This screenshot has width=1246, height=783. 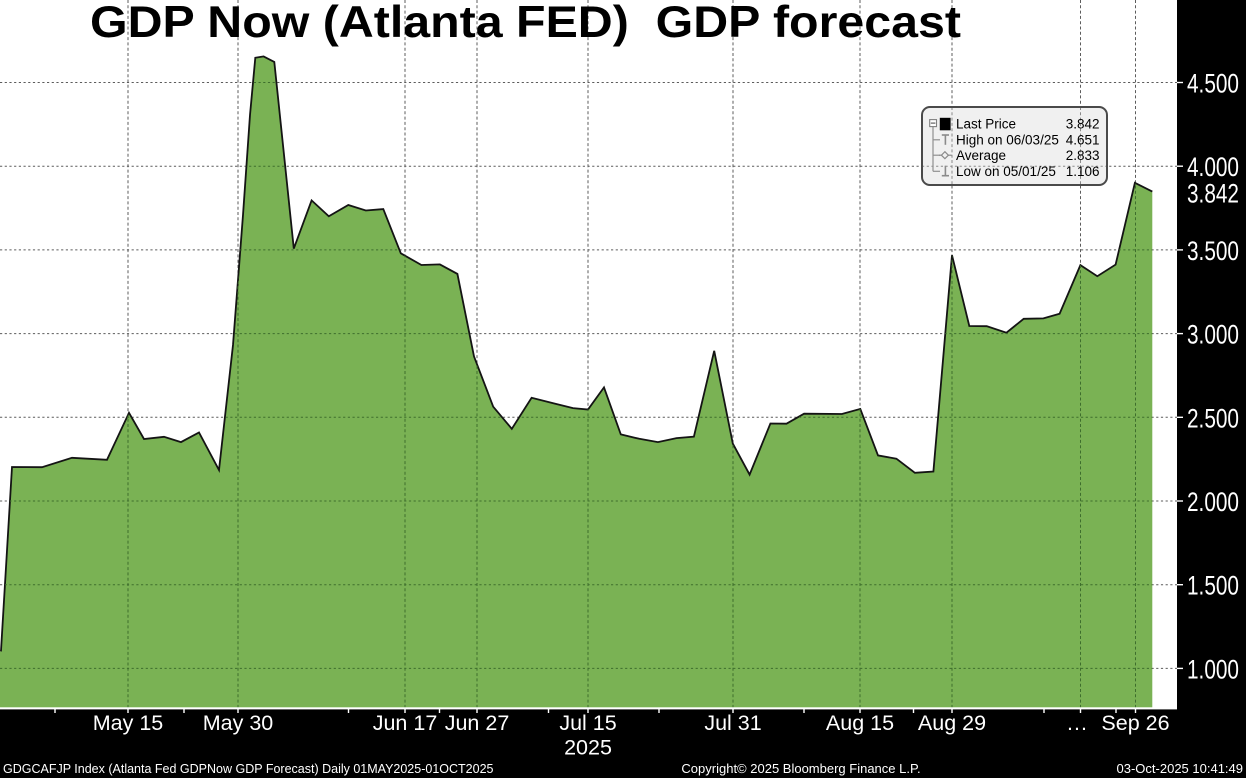 What do you see at coordinates (1007, 140) in the screenshot?
I see `svg-text: High on 06/03/25` at bounding box center [1007, 140].